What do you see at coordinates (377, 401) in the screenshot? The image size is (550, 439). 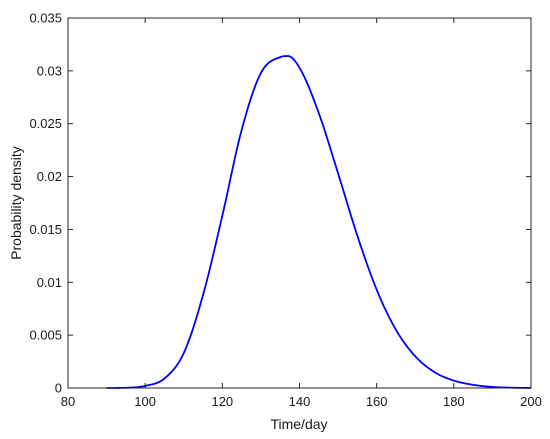 I see `x-tick-label: 160` at bounding box center [377, 401].